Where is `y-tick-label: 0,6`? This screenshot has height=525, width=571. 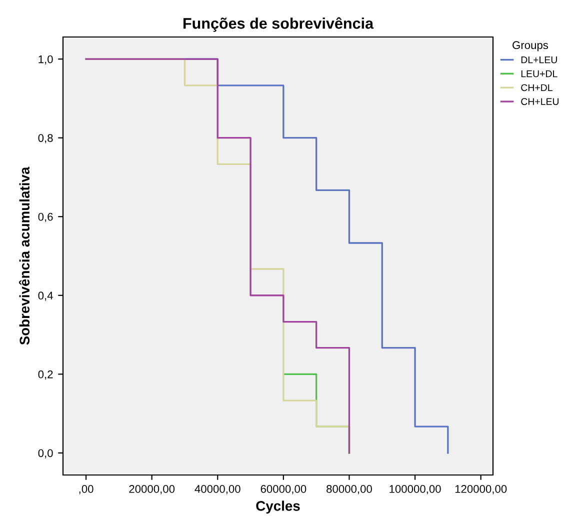
y-tick-label: 0,6 is located at coordinates (45, 217).